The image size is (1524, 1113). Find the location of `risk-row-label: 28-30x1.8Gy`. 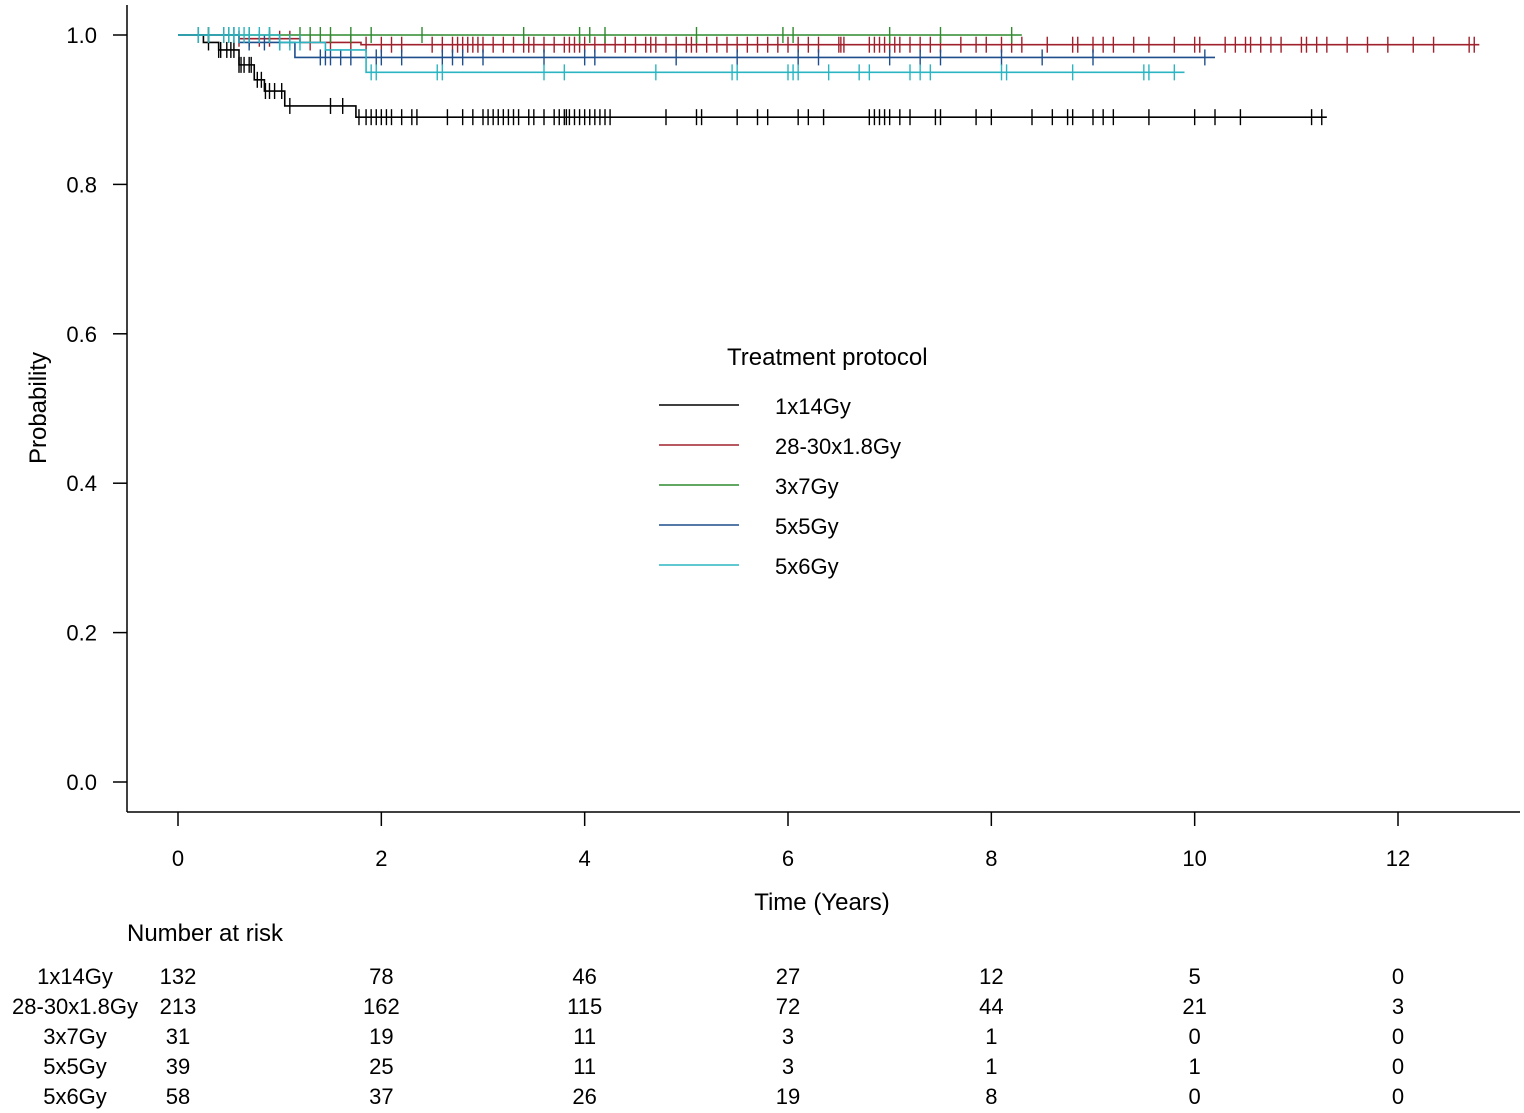

risk-row-label: 28-30x1.8Gy is located at coordinates (75, 1006).